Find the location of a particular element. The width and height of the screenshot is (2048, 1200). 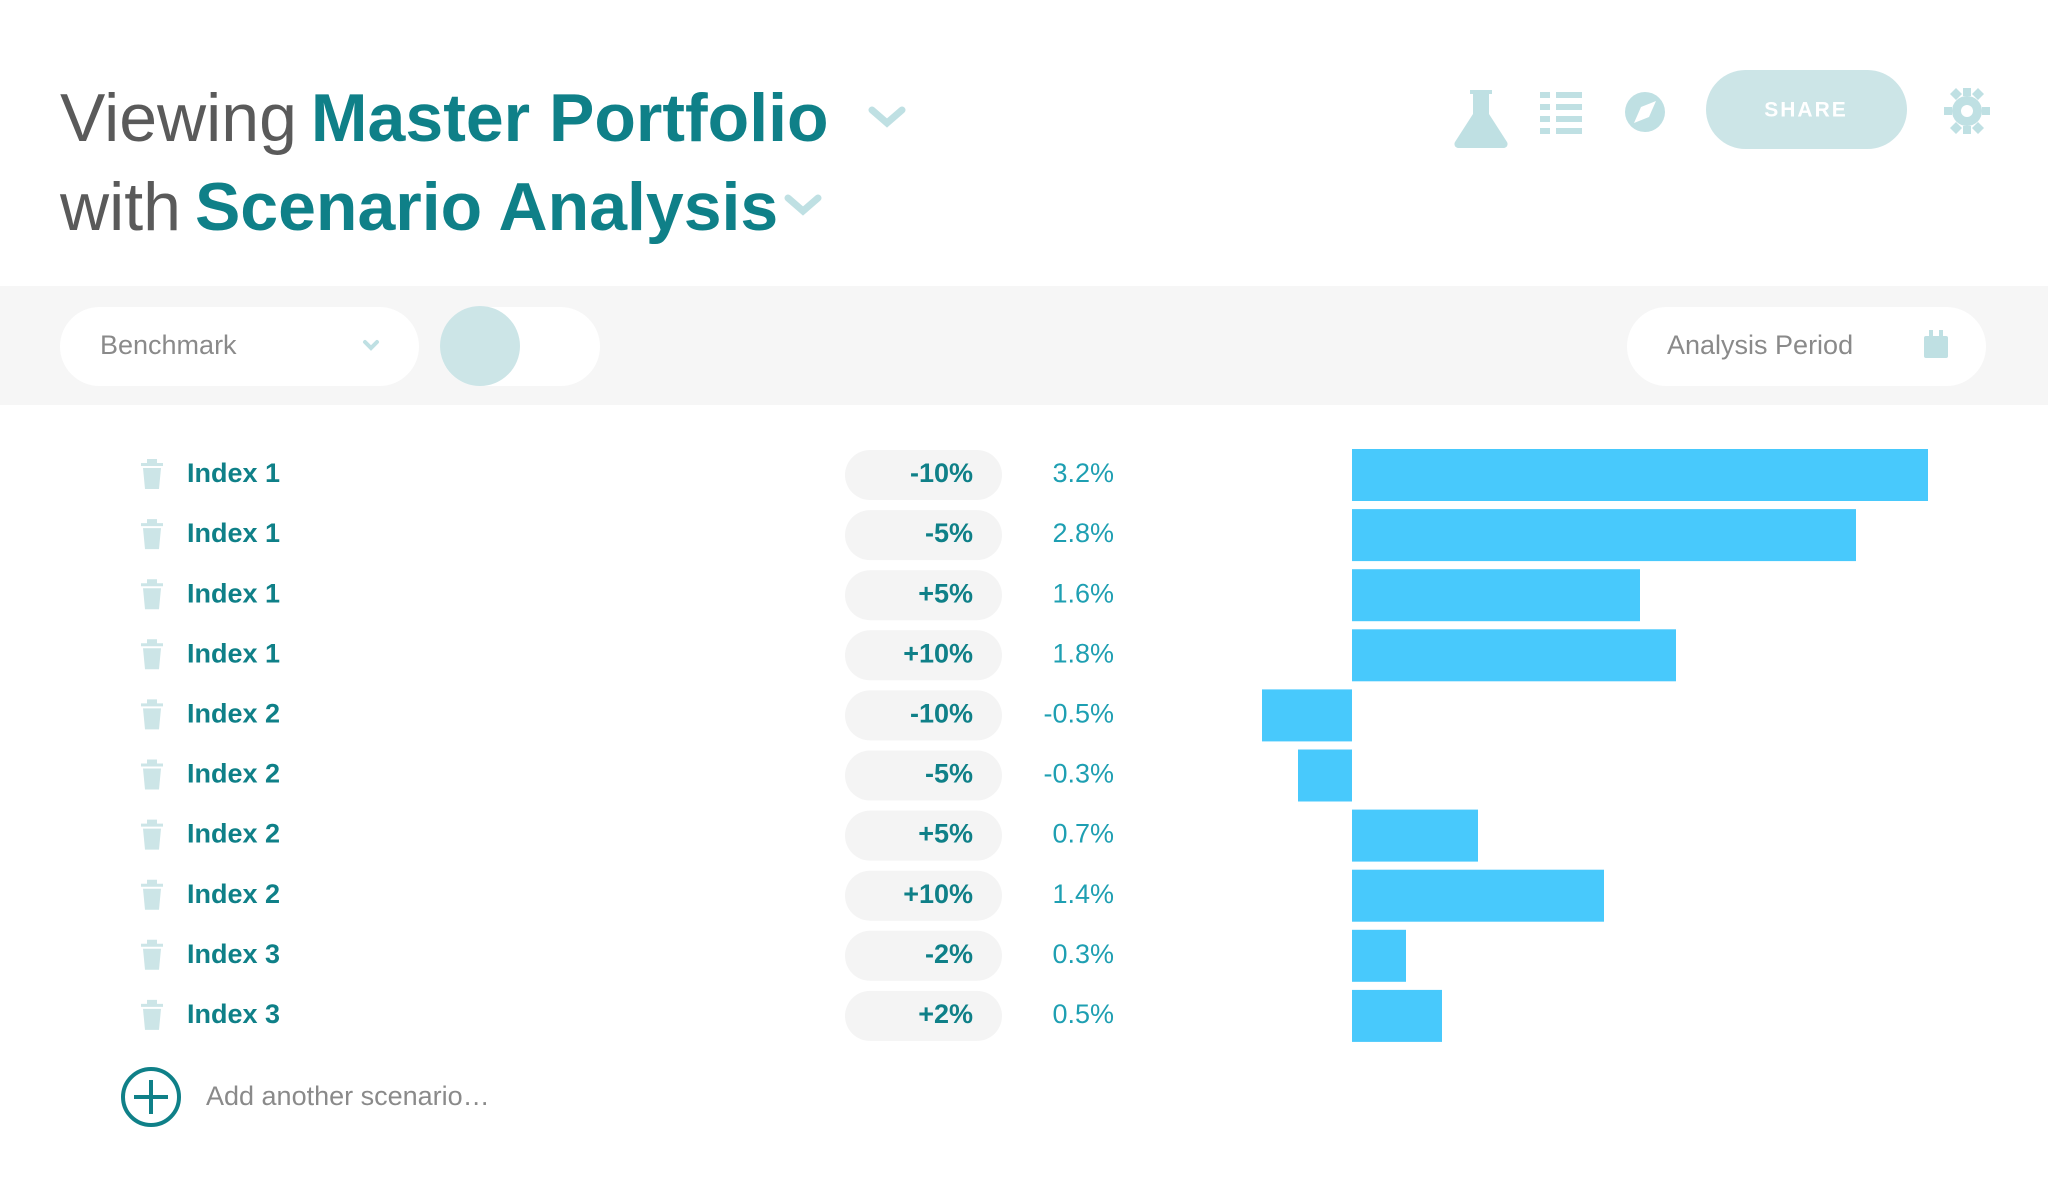

result-label: 0.7% is located at coordinates (1083, 834).